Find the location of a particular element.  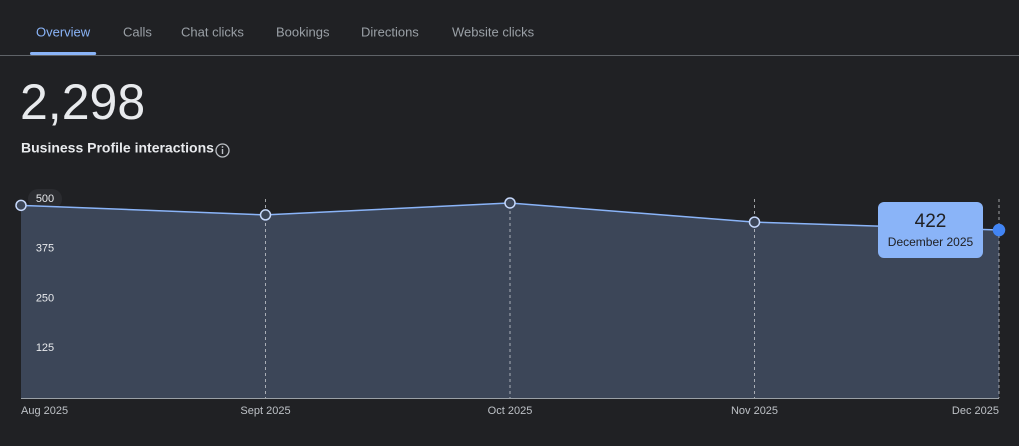

y-tick-label: 375 is located at coordinates (45, 249).